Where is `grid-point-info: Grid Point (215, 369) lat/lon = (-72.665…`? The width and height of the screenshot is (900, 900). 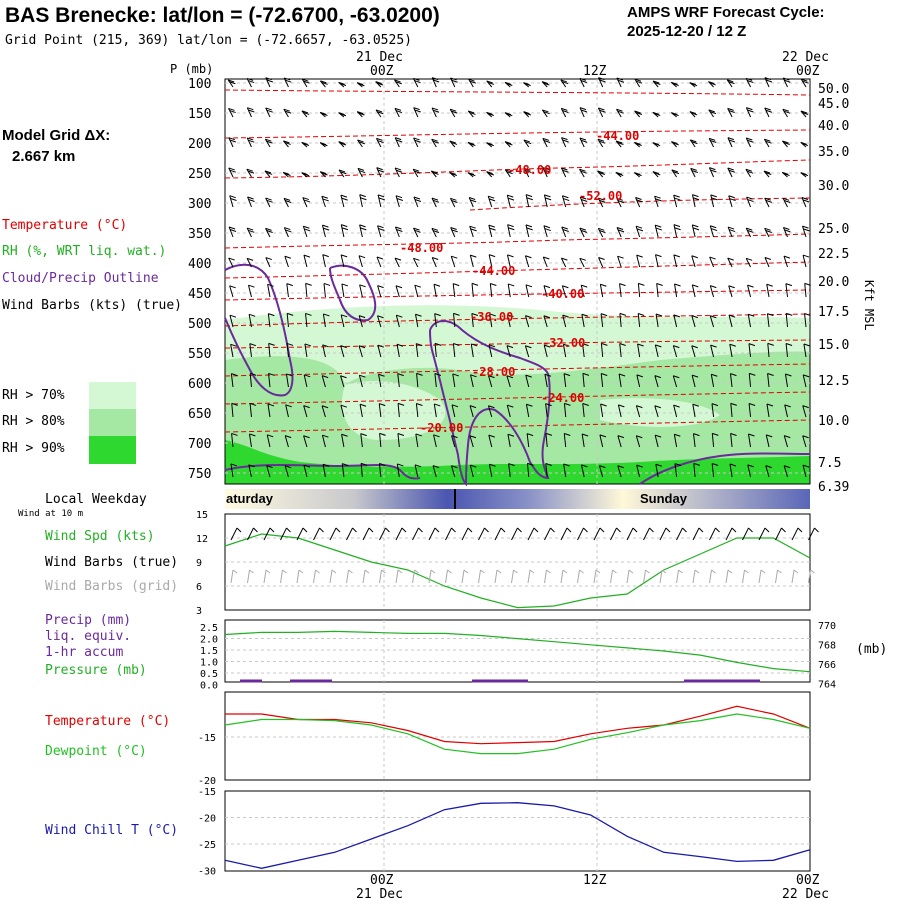 grid-point-info: Grid Point (215, 369) lat/lon = (-72.665… is located at coordinates (208, 40).